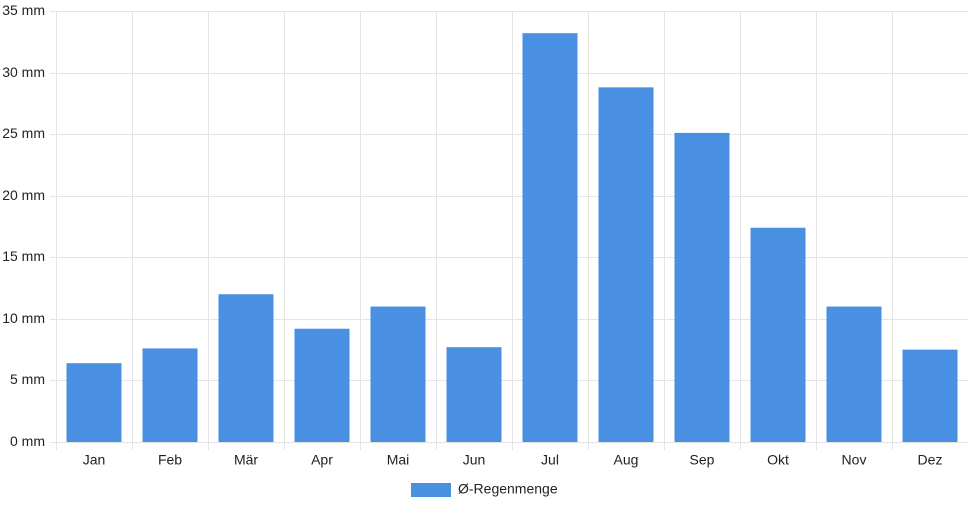  What do you see at coordinates (474, 460) in the screenshot?
I see `x-tick-label: Jun` at bounding box center [474, 460].